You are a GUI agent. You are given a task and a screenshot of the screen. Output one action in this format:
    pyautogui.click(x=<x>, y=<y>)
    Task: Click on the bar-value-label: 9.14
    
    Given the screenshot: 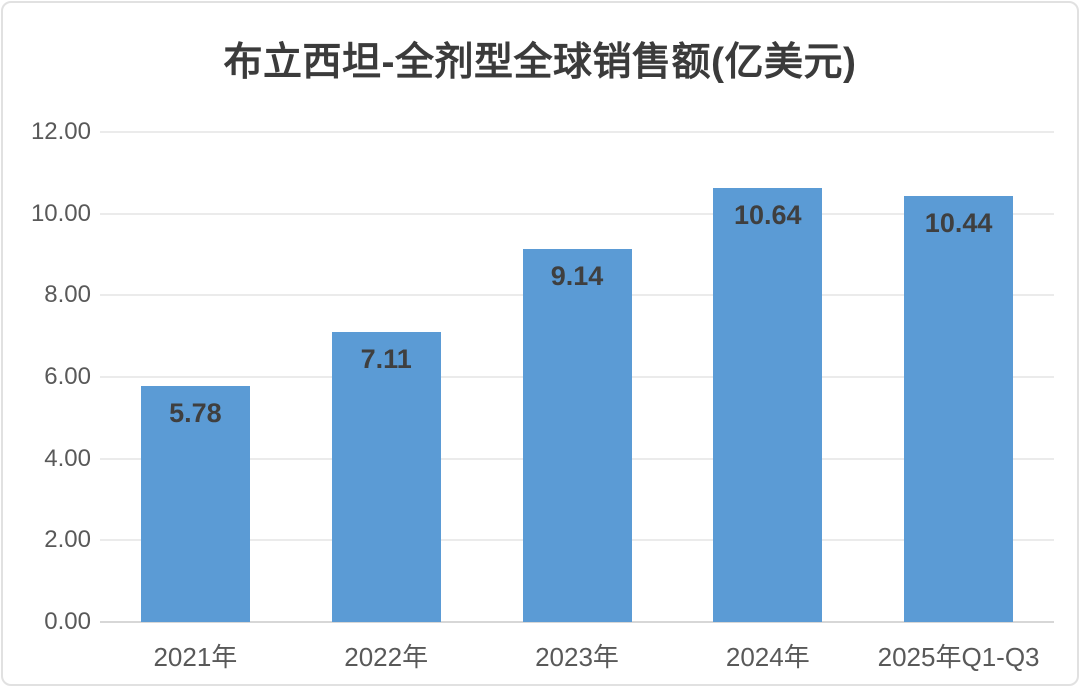 What is the action you would take?
    pyautogui.click(x=577, y=275)
    